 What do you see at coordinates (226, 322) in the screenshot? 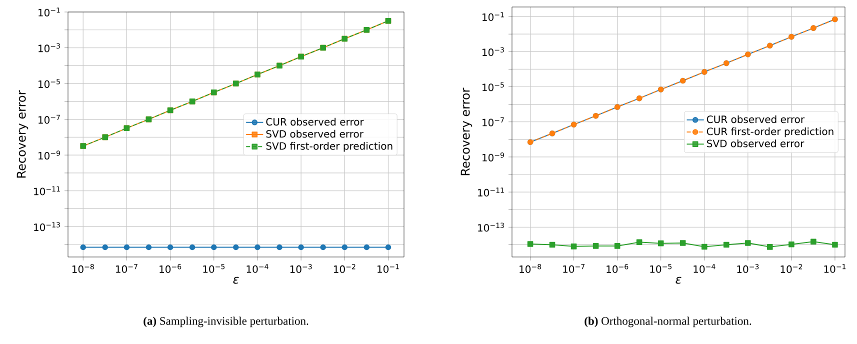
I see `text: (a) Sampling-invisible perturbation.` at bounding box center [226, 322].